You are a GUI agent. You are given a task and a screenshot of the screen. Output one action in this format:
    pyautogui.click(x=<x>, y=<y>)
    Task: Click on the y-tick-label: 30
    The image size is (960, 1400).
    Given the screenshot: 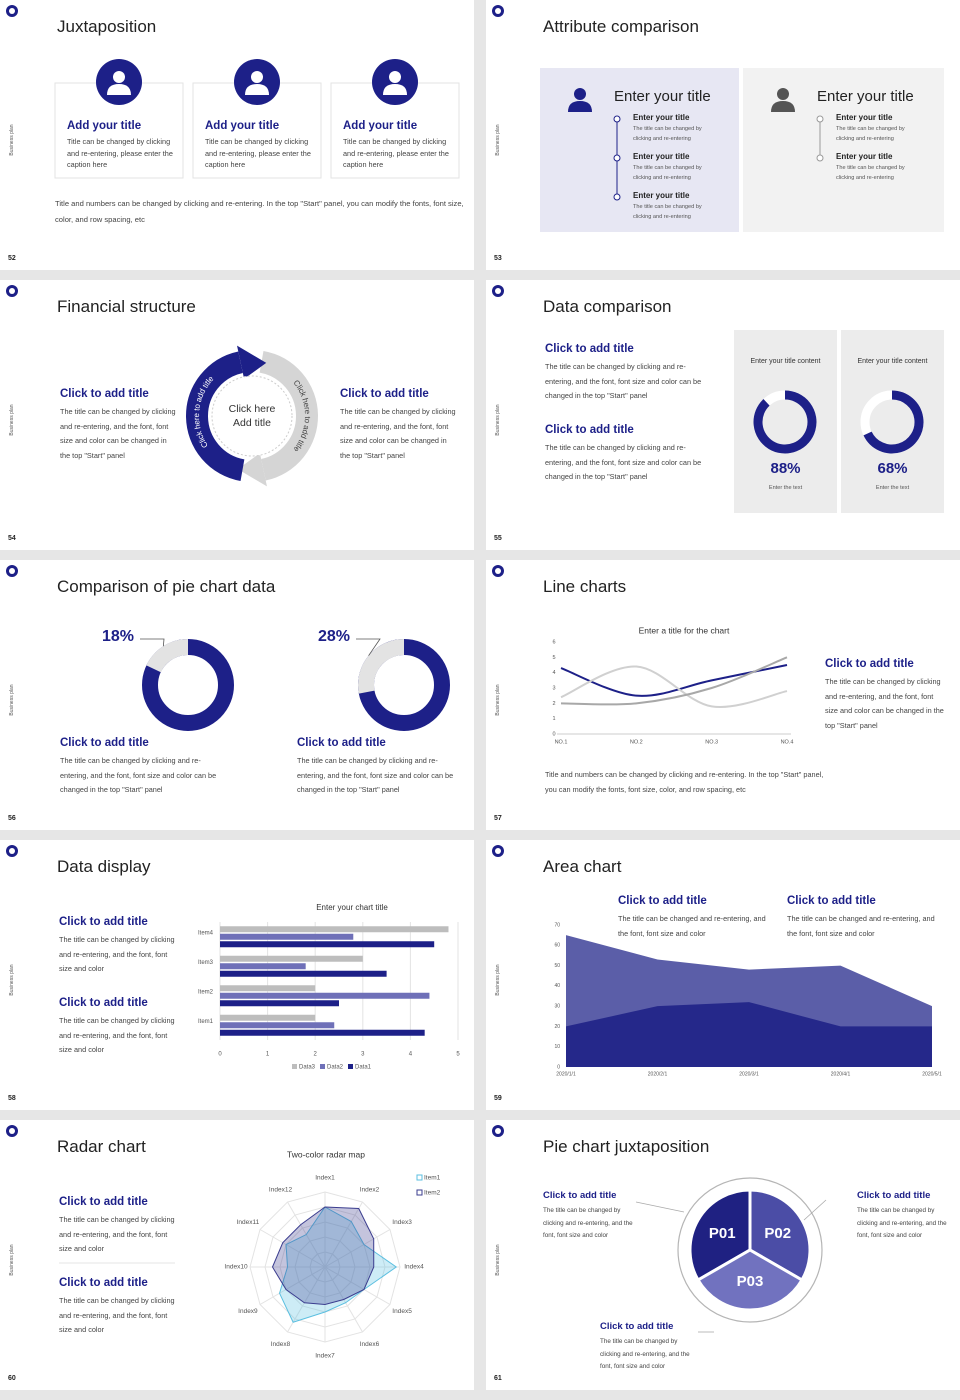 What is the action you would take?
    pyautogui.click(x=557, y=1006)
    